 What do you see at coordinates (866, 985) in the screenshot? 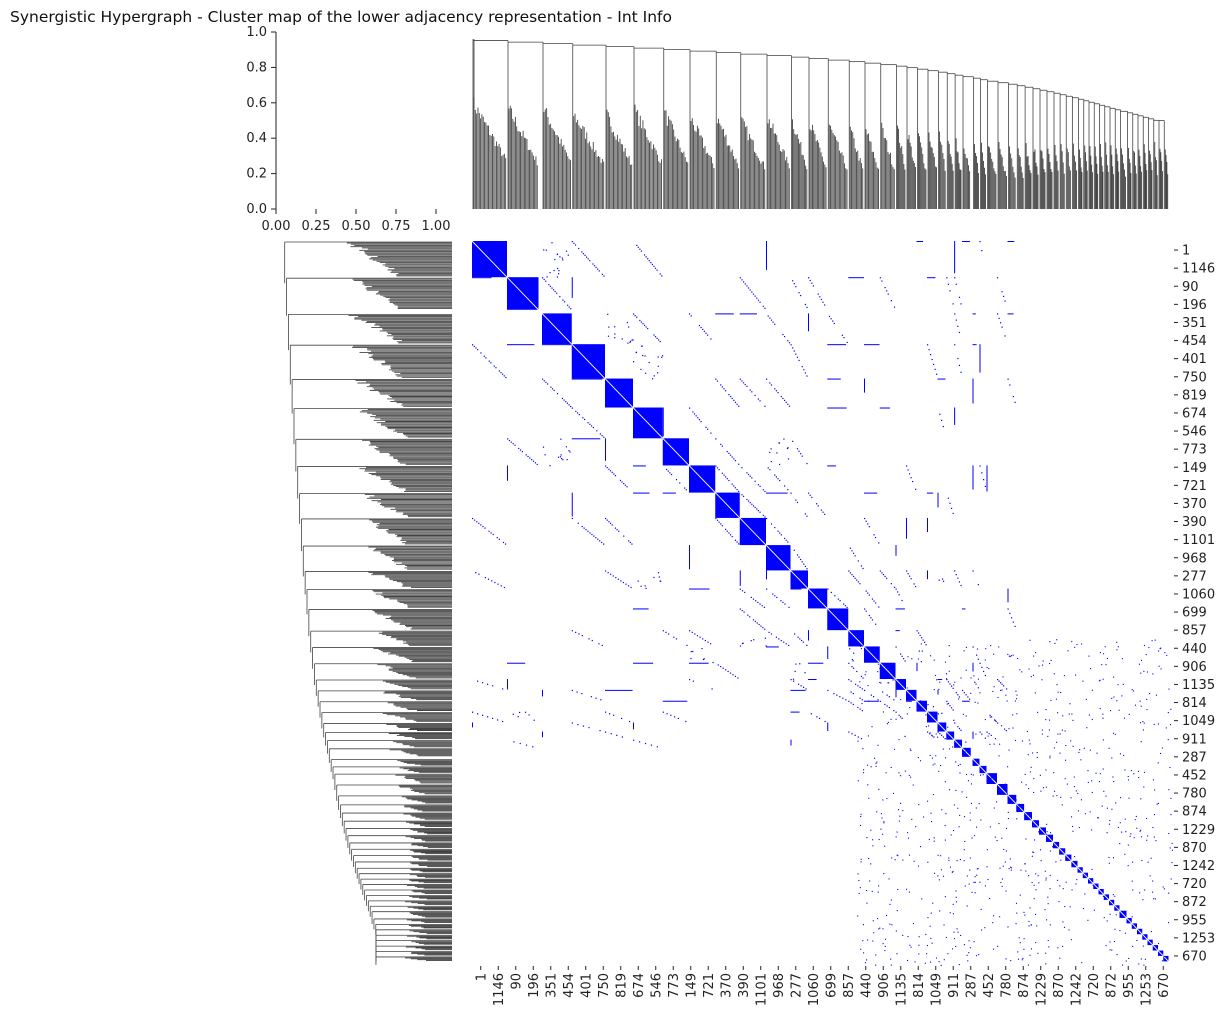
I see `col-tick-label: 440` at bounding box center [866, 985].